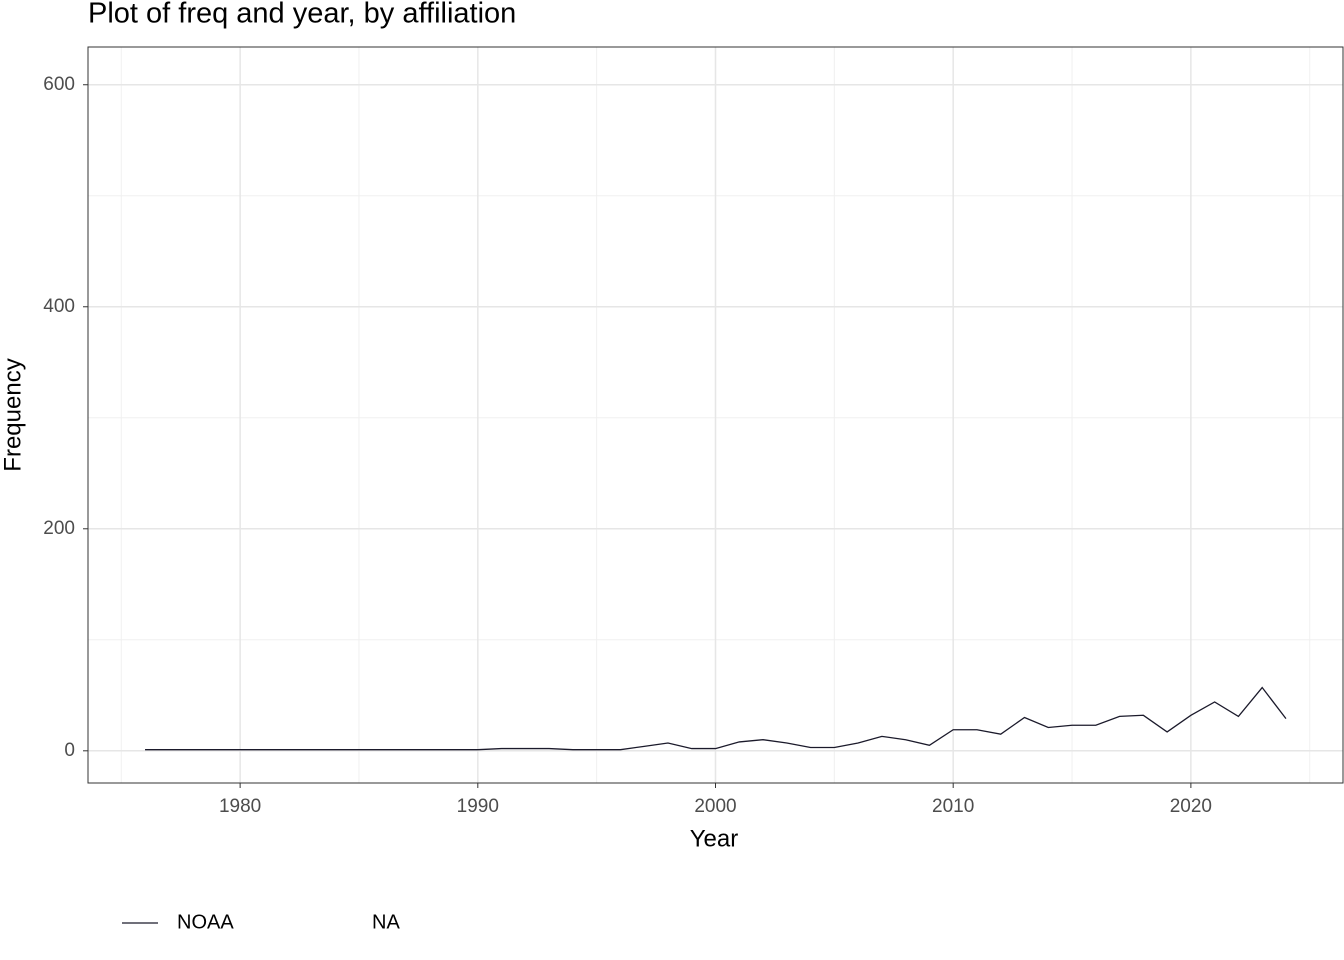 Image resolution: width=1344 pixels, height=960 pixels. I want to click on x-tick-label: 2010, so click(953, 806).